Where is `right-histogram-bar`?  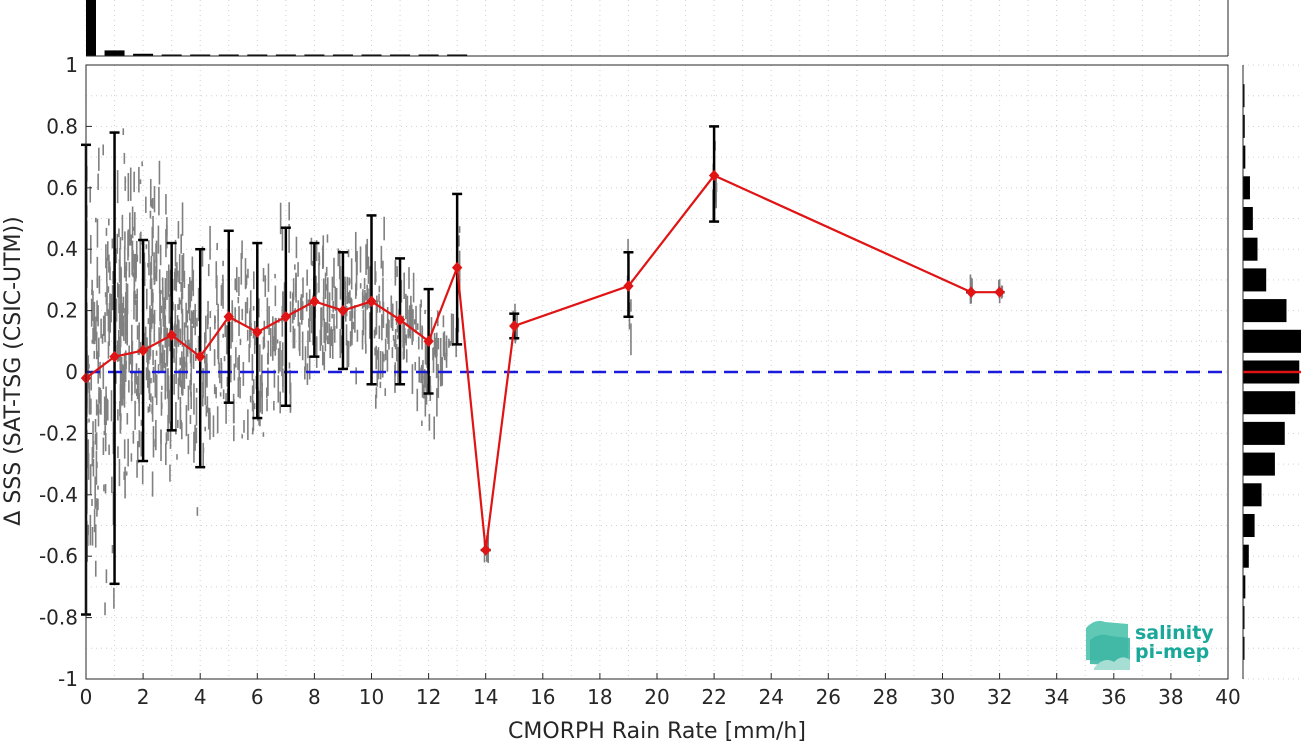 right-histogram-bar is located at coordinates (1264, 433).